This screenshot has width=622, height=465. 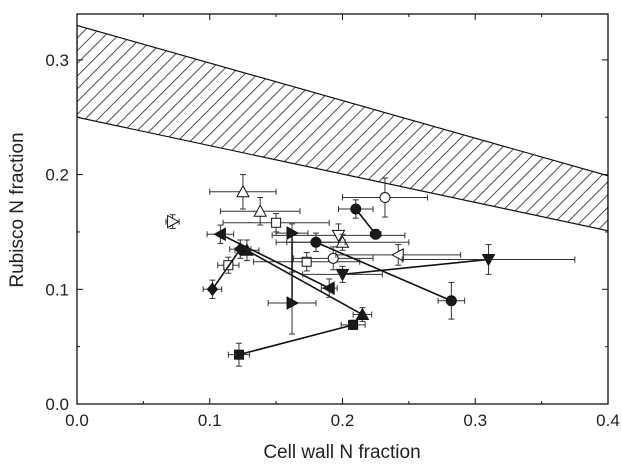 What do you see at coordinates (57, 175) in the screenshot?
I see `y-tick-label: 0.2` at bounding box center [57, 175].